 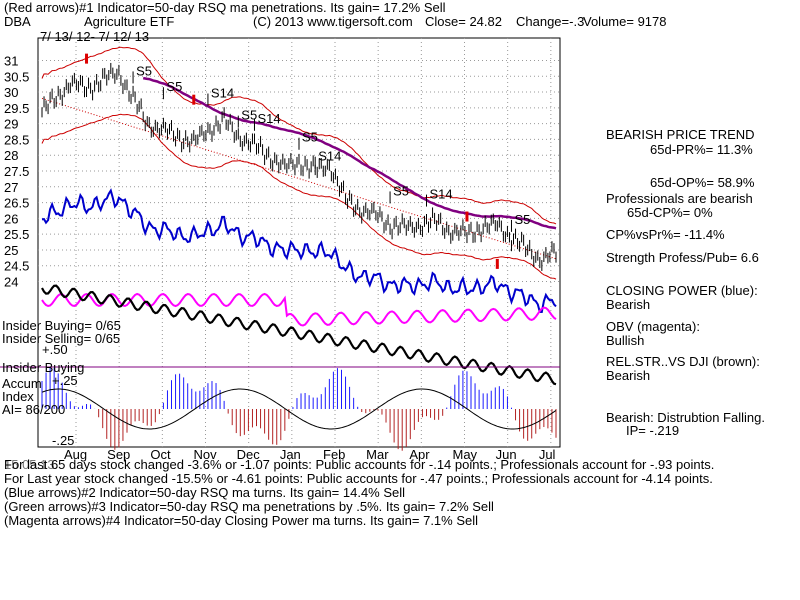 What do you see at coordinates (625, 21) in the screenshot?
I see `volume-value: Volume= 9178` at bounding box center [625, 21].